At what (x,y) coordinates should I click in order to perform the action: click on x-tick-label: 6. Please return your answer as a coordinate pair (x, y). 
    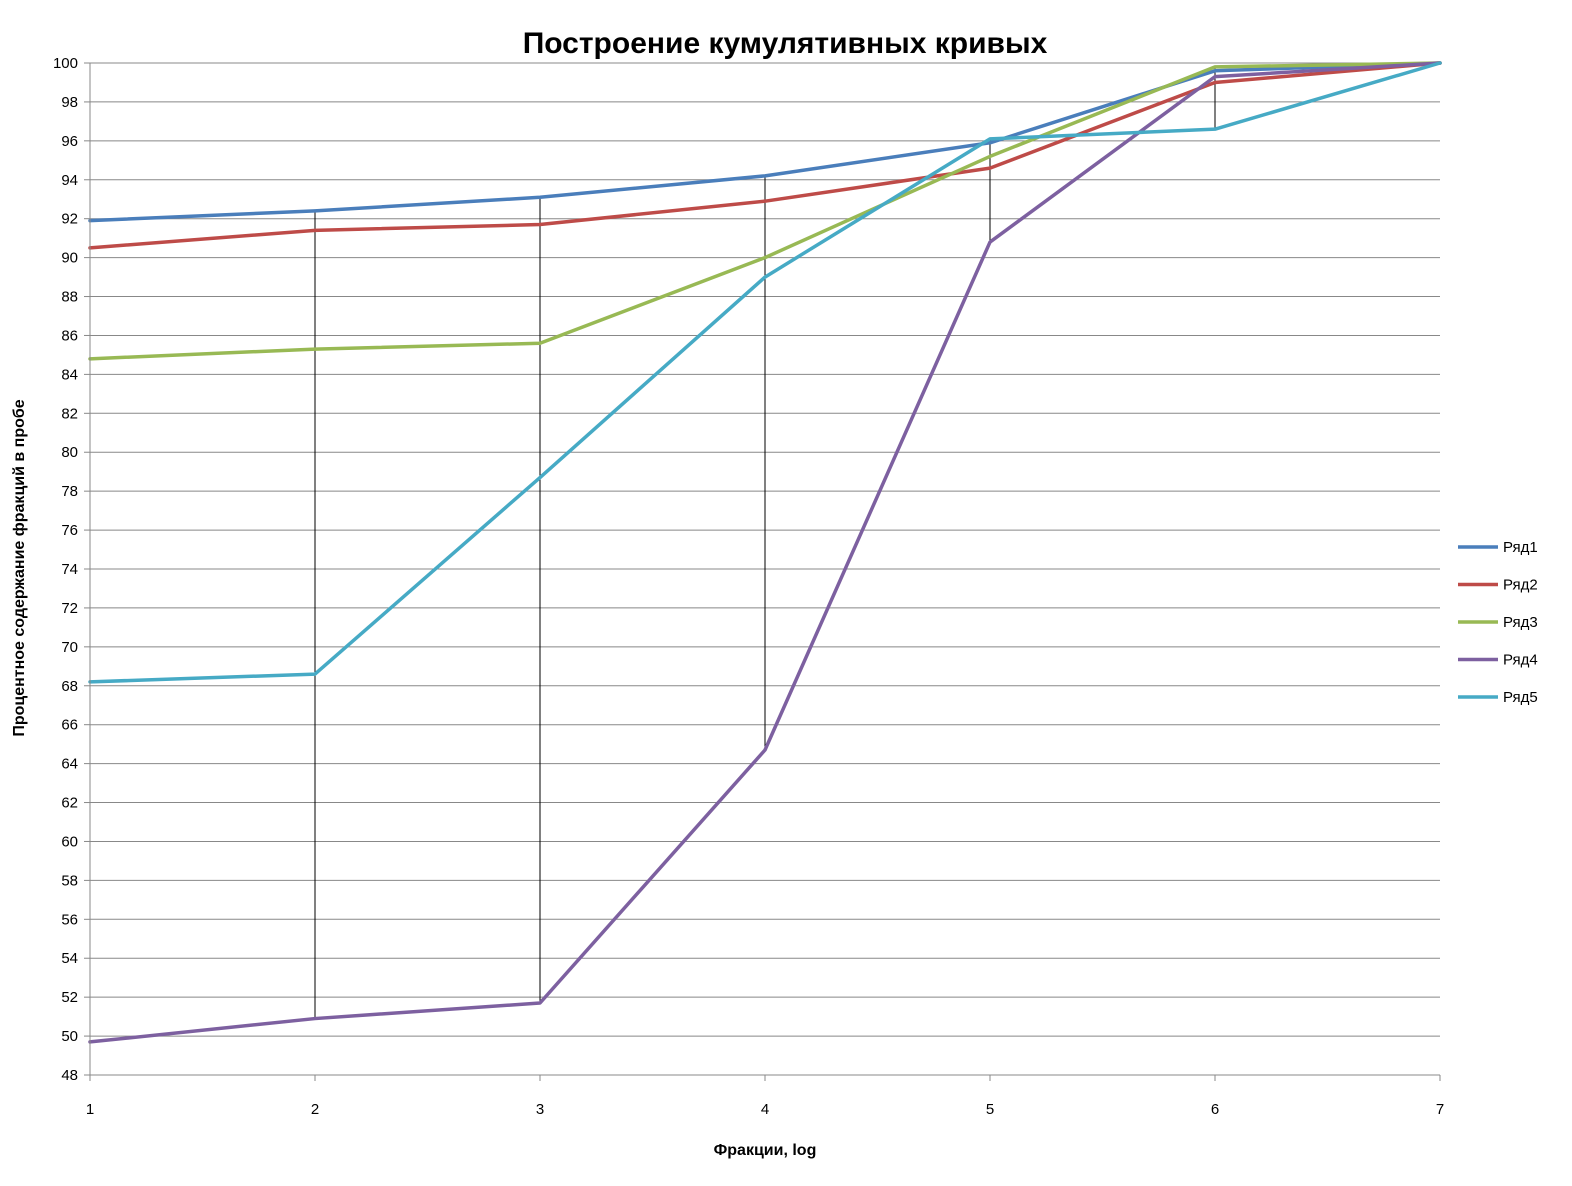
    Looking at the image, I should click on (1215, 1109).